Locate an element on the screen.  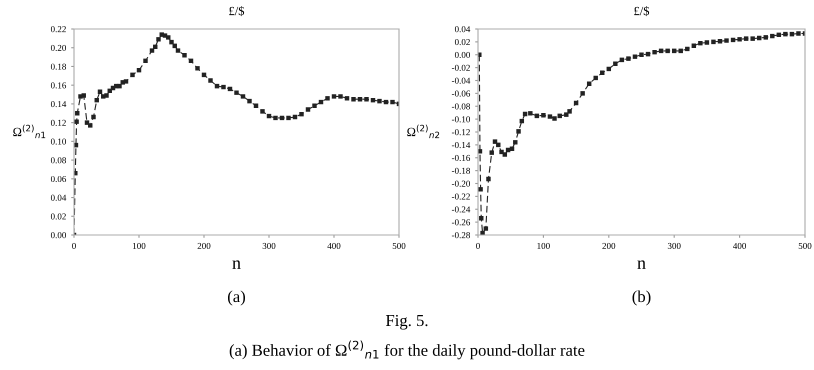
y-tick-label: -0.20 is located at coordinates (461, 183).